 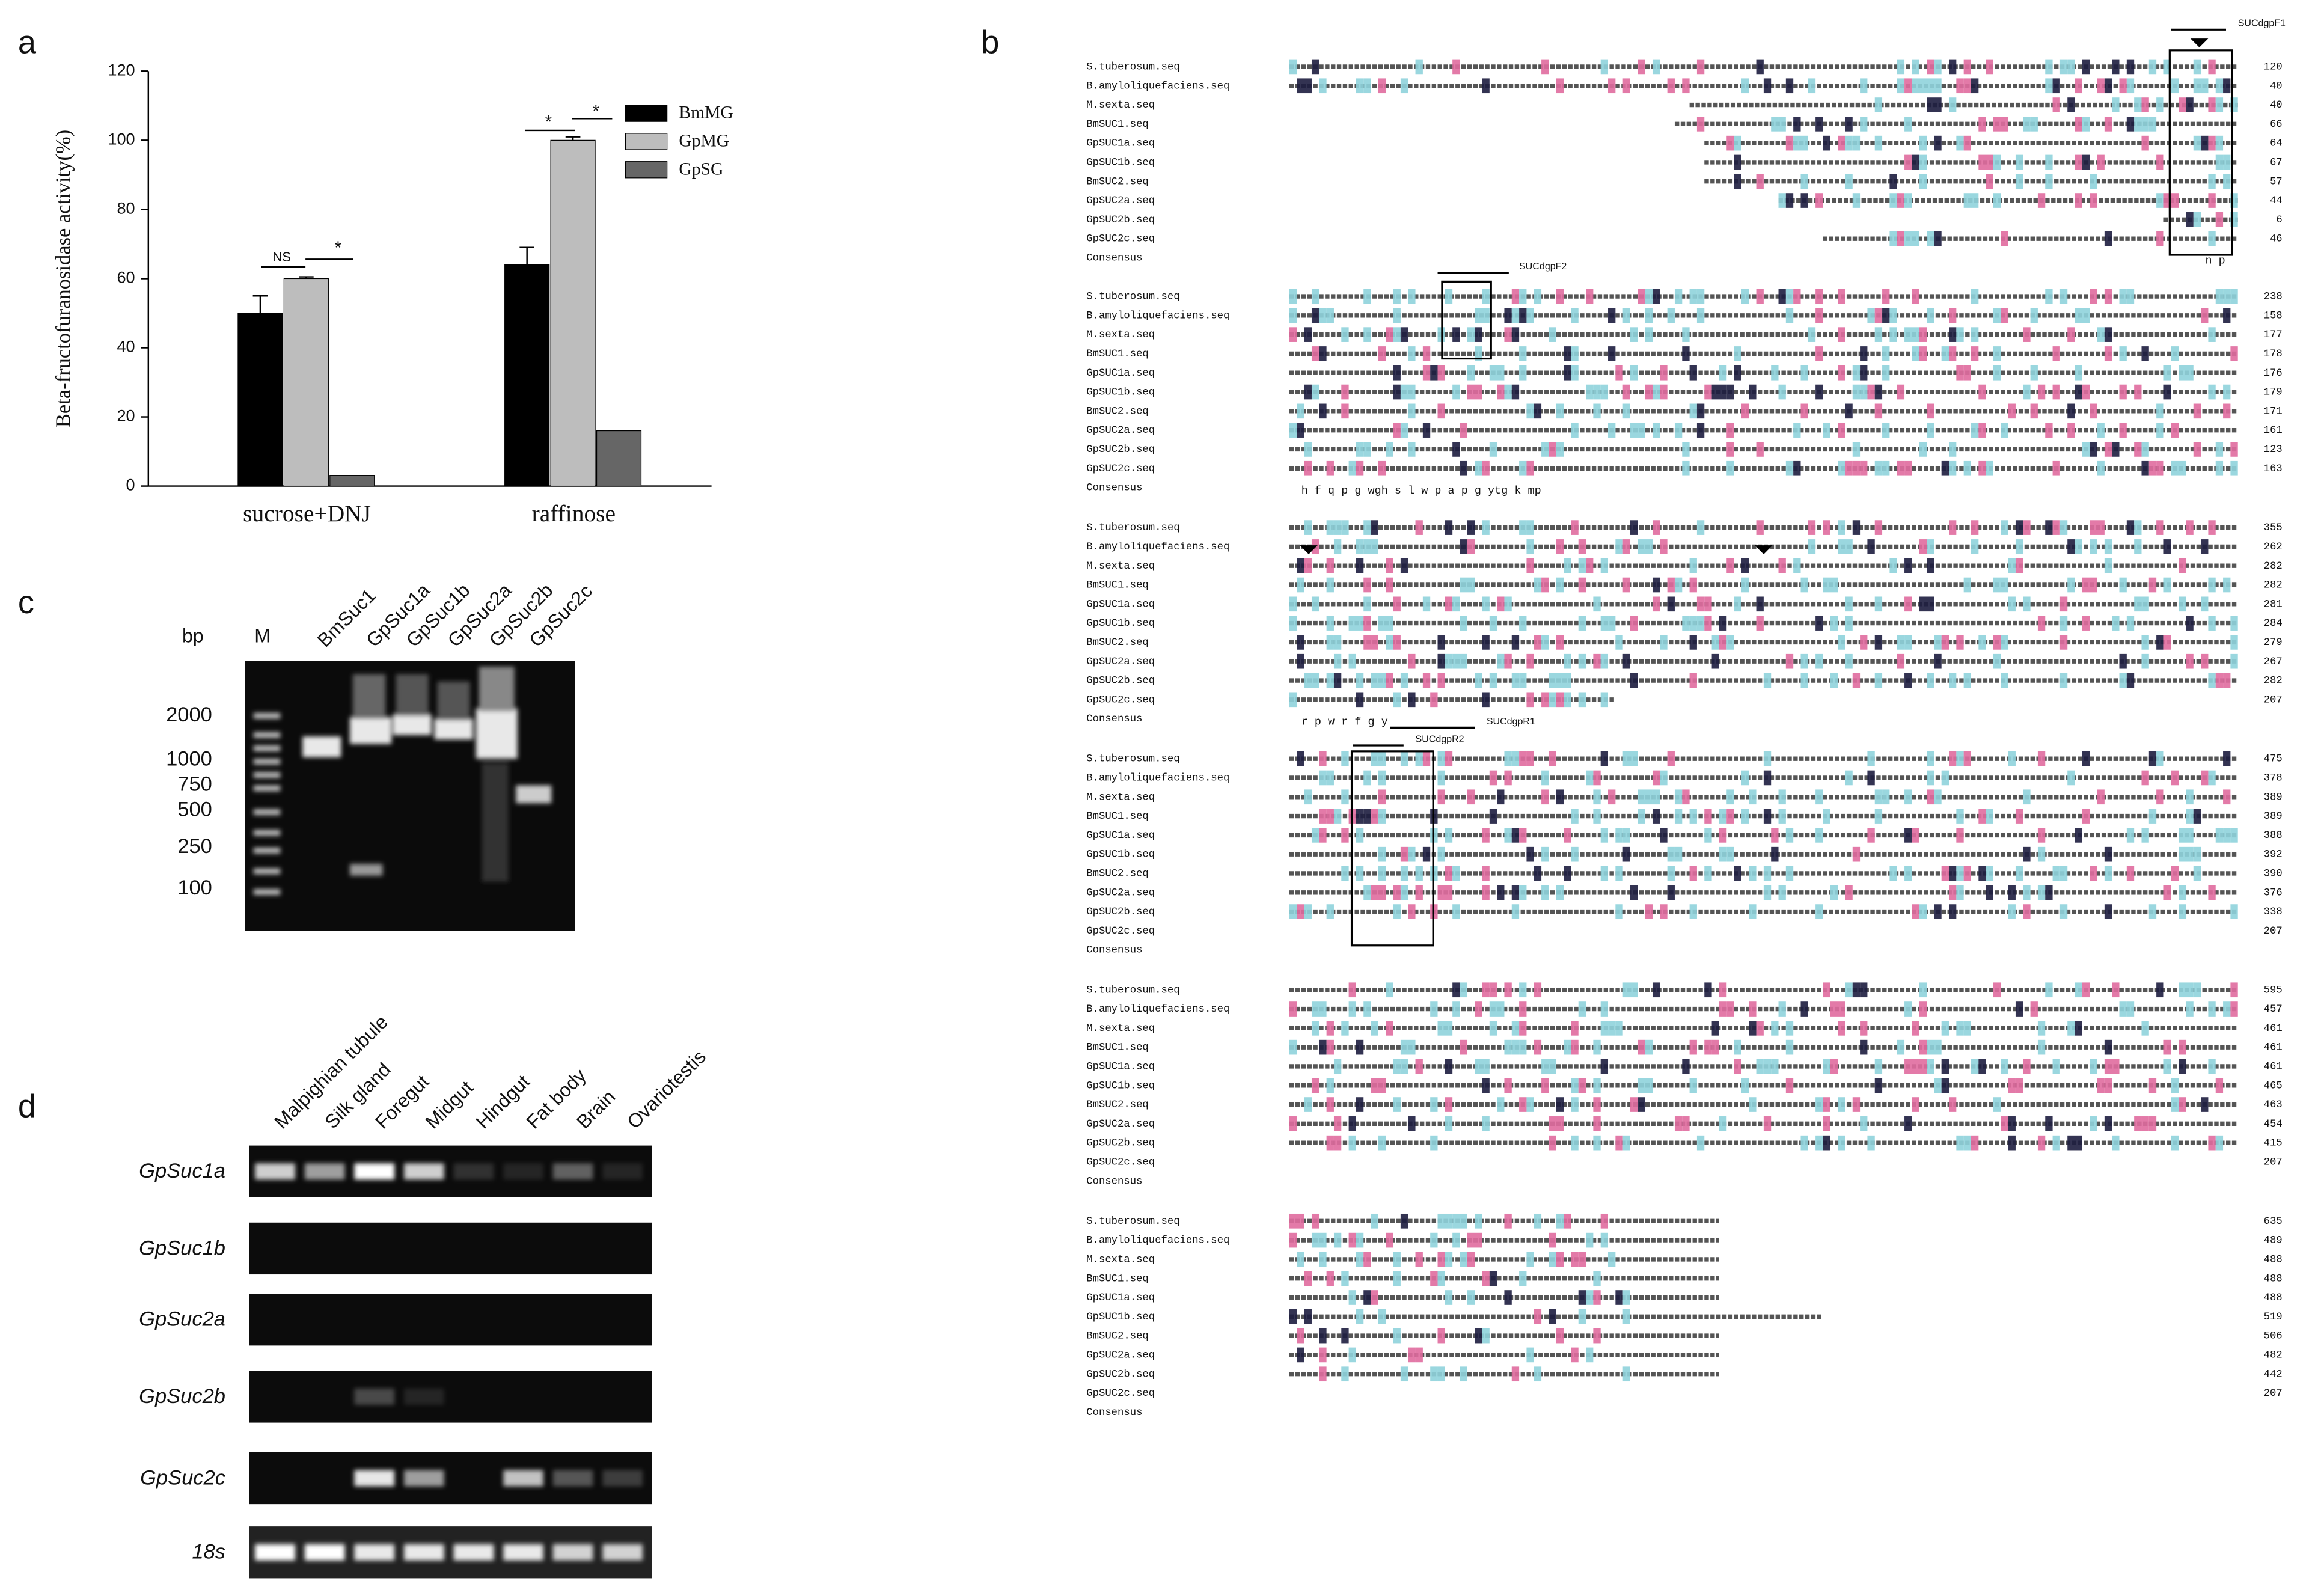 What do you see at coordinates (1120, 373) in the screenshot?
I see `sequence-name: GpSUC1a.seq` at bounding box center [1120, 373].